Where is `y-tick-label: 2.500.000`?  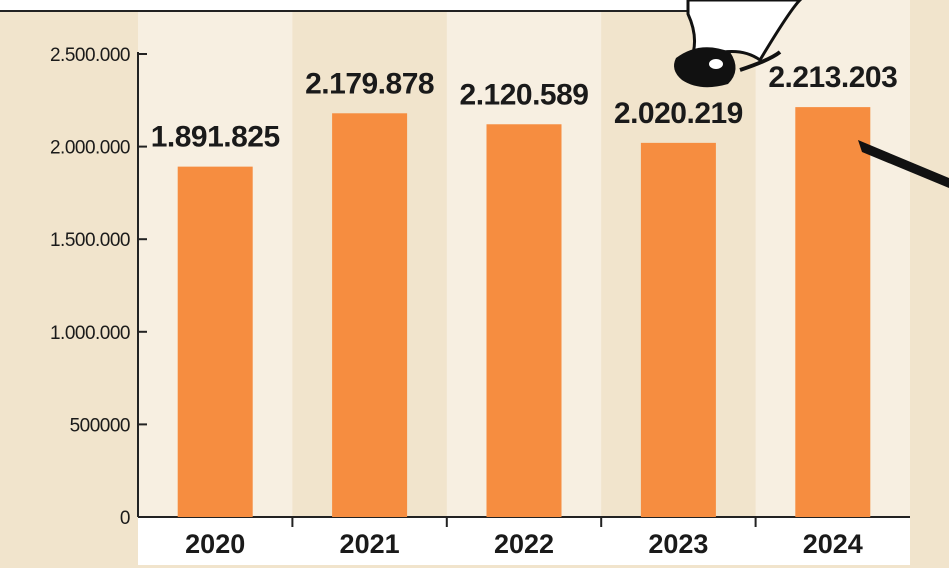
y-tick-label: 2.500.000 is located at coordinates (90, 55).